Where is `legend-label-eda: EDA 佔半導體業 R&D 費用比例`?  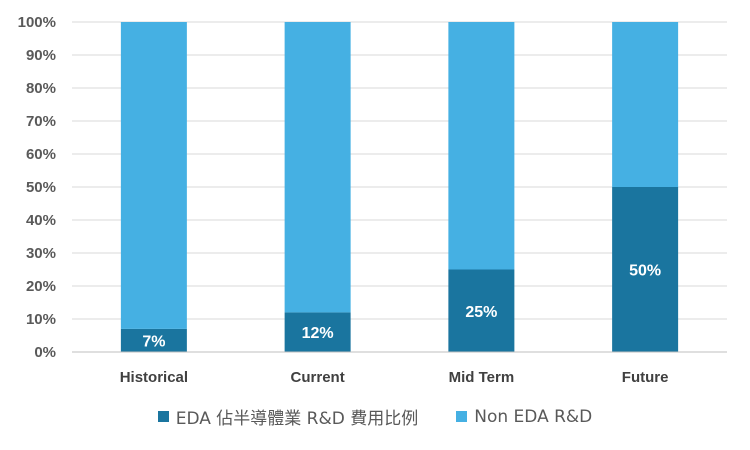
legend-label-eda: EDA 佔半導體業 R&D 費用比例 is located at coordinates (297, 419).